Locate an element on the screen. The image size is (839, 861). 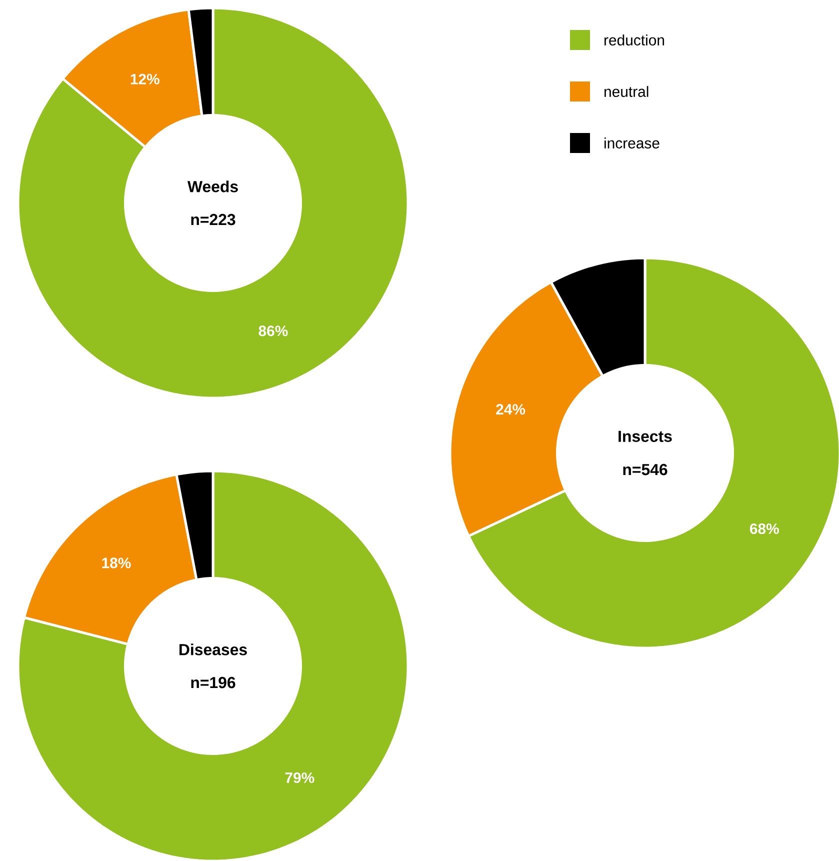
text: Diseases is located at coordinates (213, 650).